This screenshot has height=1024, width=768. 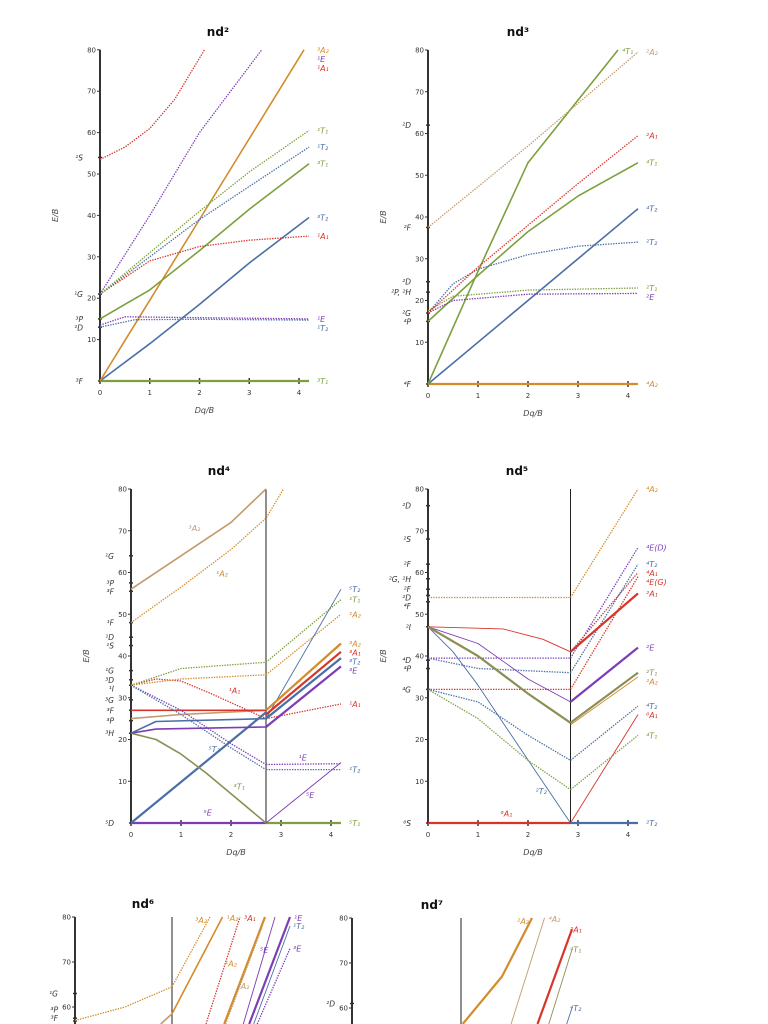 What do you see at coordinates (652, 489) in the screenshot?
I see `series-label: ⁴A₂` at bounding box center [652, 489].